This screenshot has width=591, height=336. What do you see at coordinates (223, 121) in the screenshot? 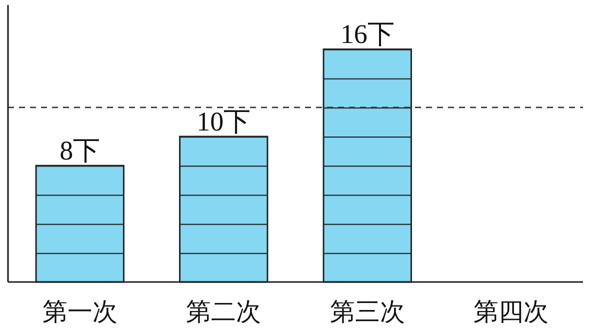
I see `data-label: 10下` at bounding box center [223, 121].